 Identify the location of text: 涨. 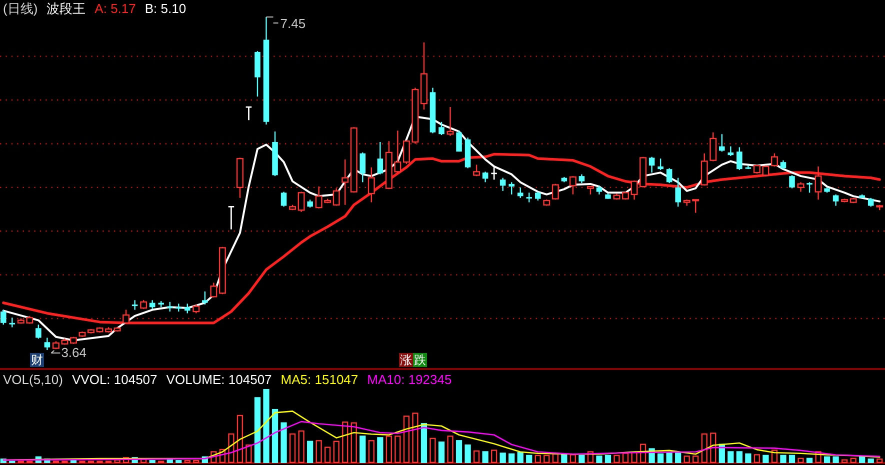
(406, 360).